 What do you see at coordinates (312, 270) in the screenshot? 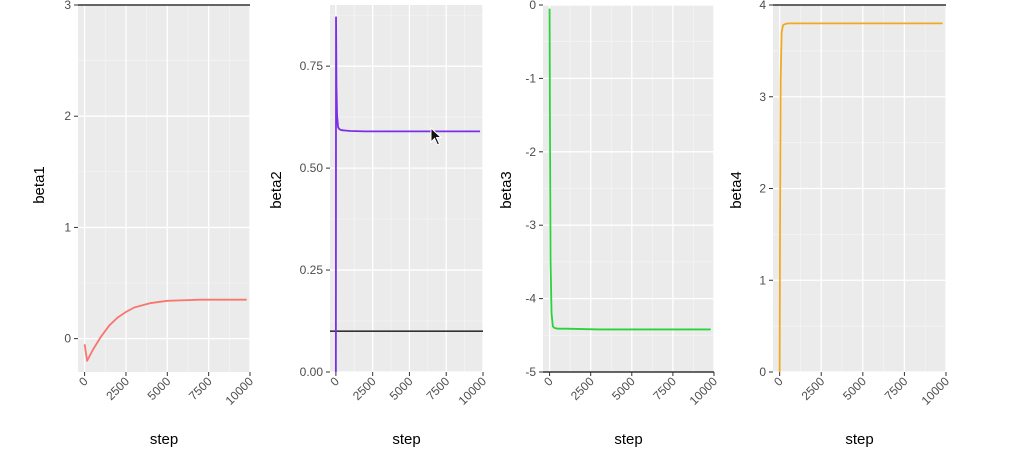
I see `y-tick-label: 0.25` at bounding box center [312, 270].